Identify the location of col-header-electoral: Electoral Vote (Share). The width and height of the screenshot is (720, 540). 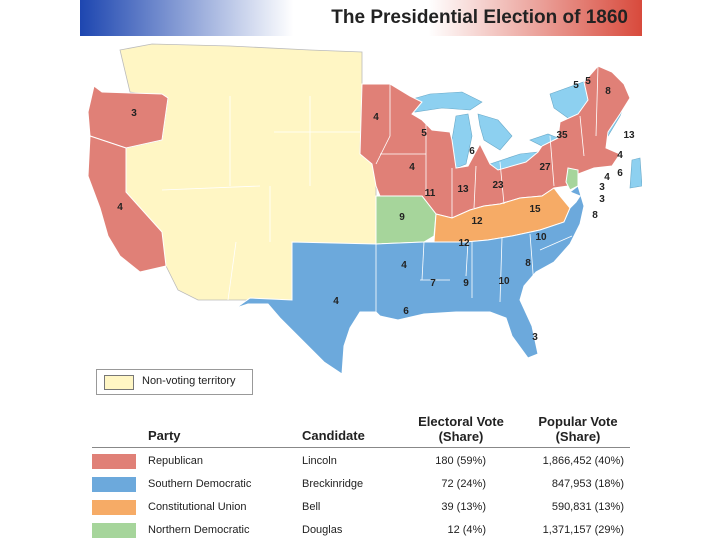
(461, 429).